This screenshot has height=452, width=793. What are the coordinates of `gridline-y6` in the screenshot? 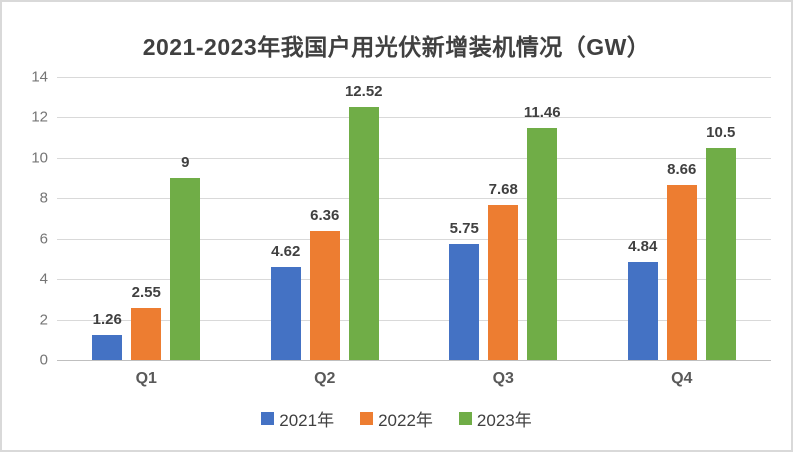 It's located at (414, 239).